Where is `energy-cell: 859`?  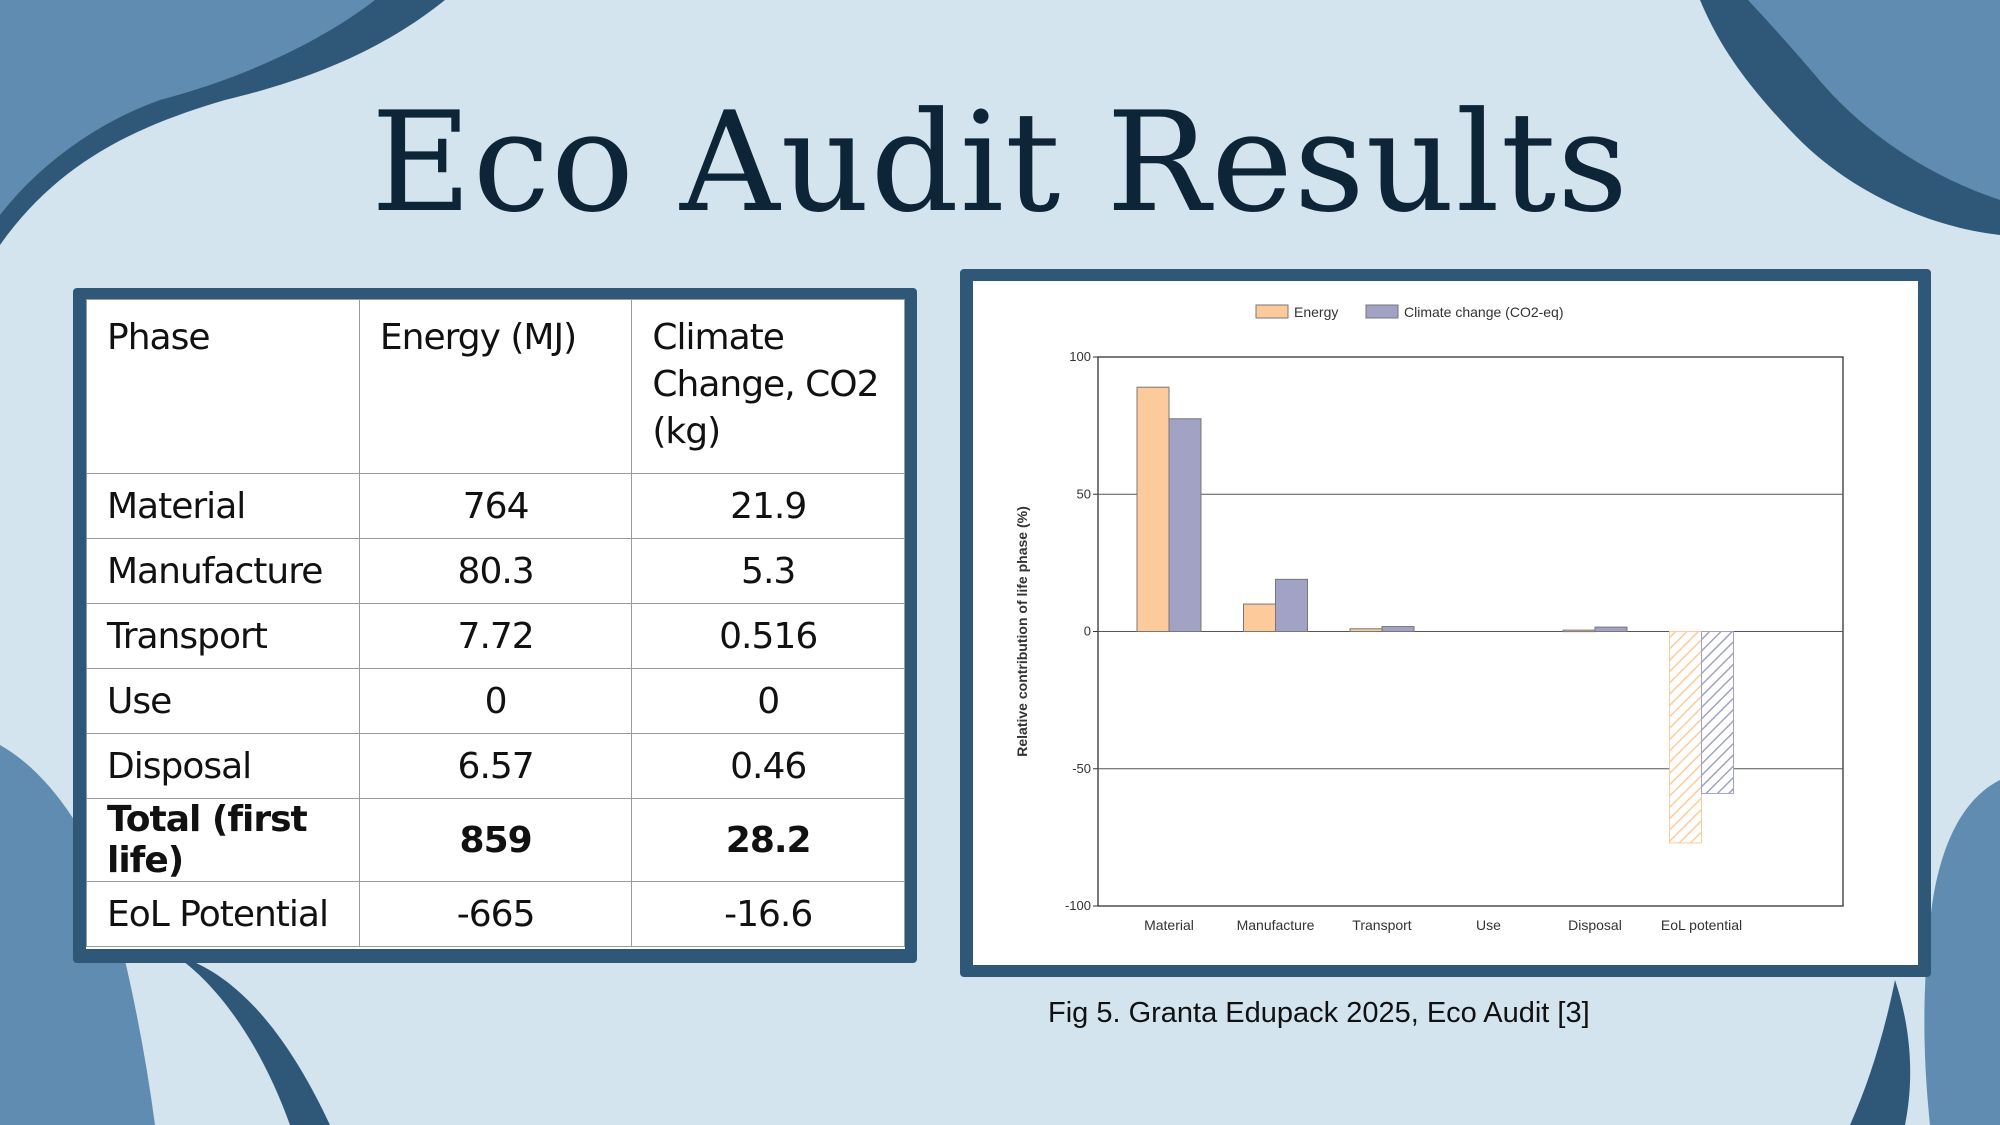 energy-cell: 859 is located at coordinates (495, 840).